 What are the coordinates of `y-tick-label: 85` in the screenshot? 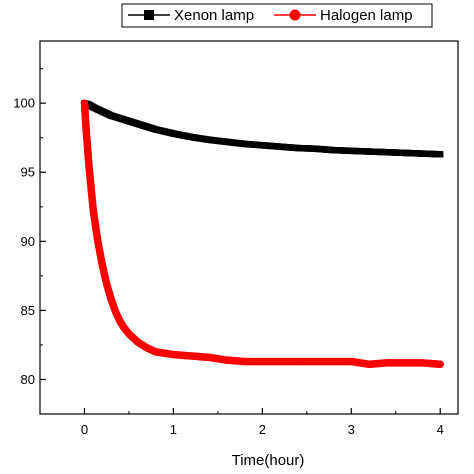 It's located at (28, 310).